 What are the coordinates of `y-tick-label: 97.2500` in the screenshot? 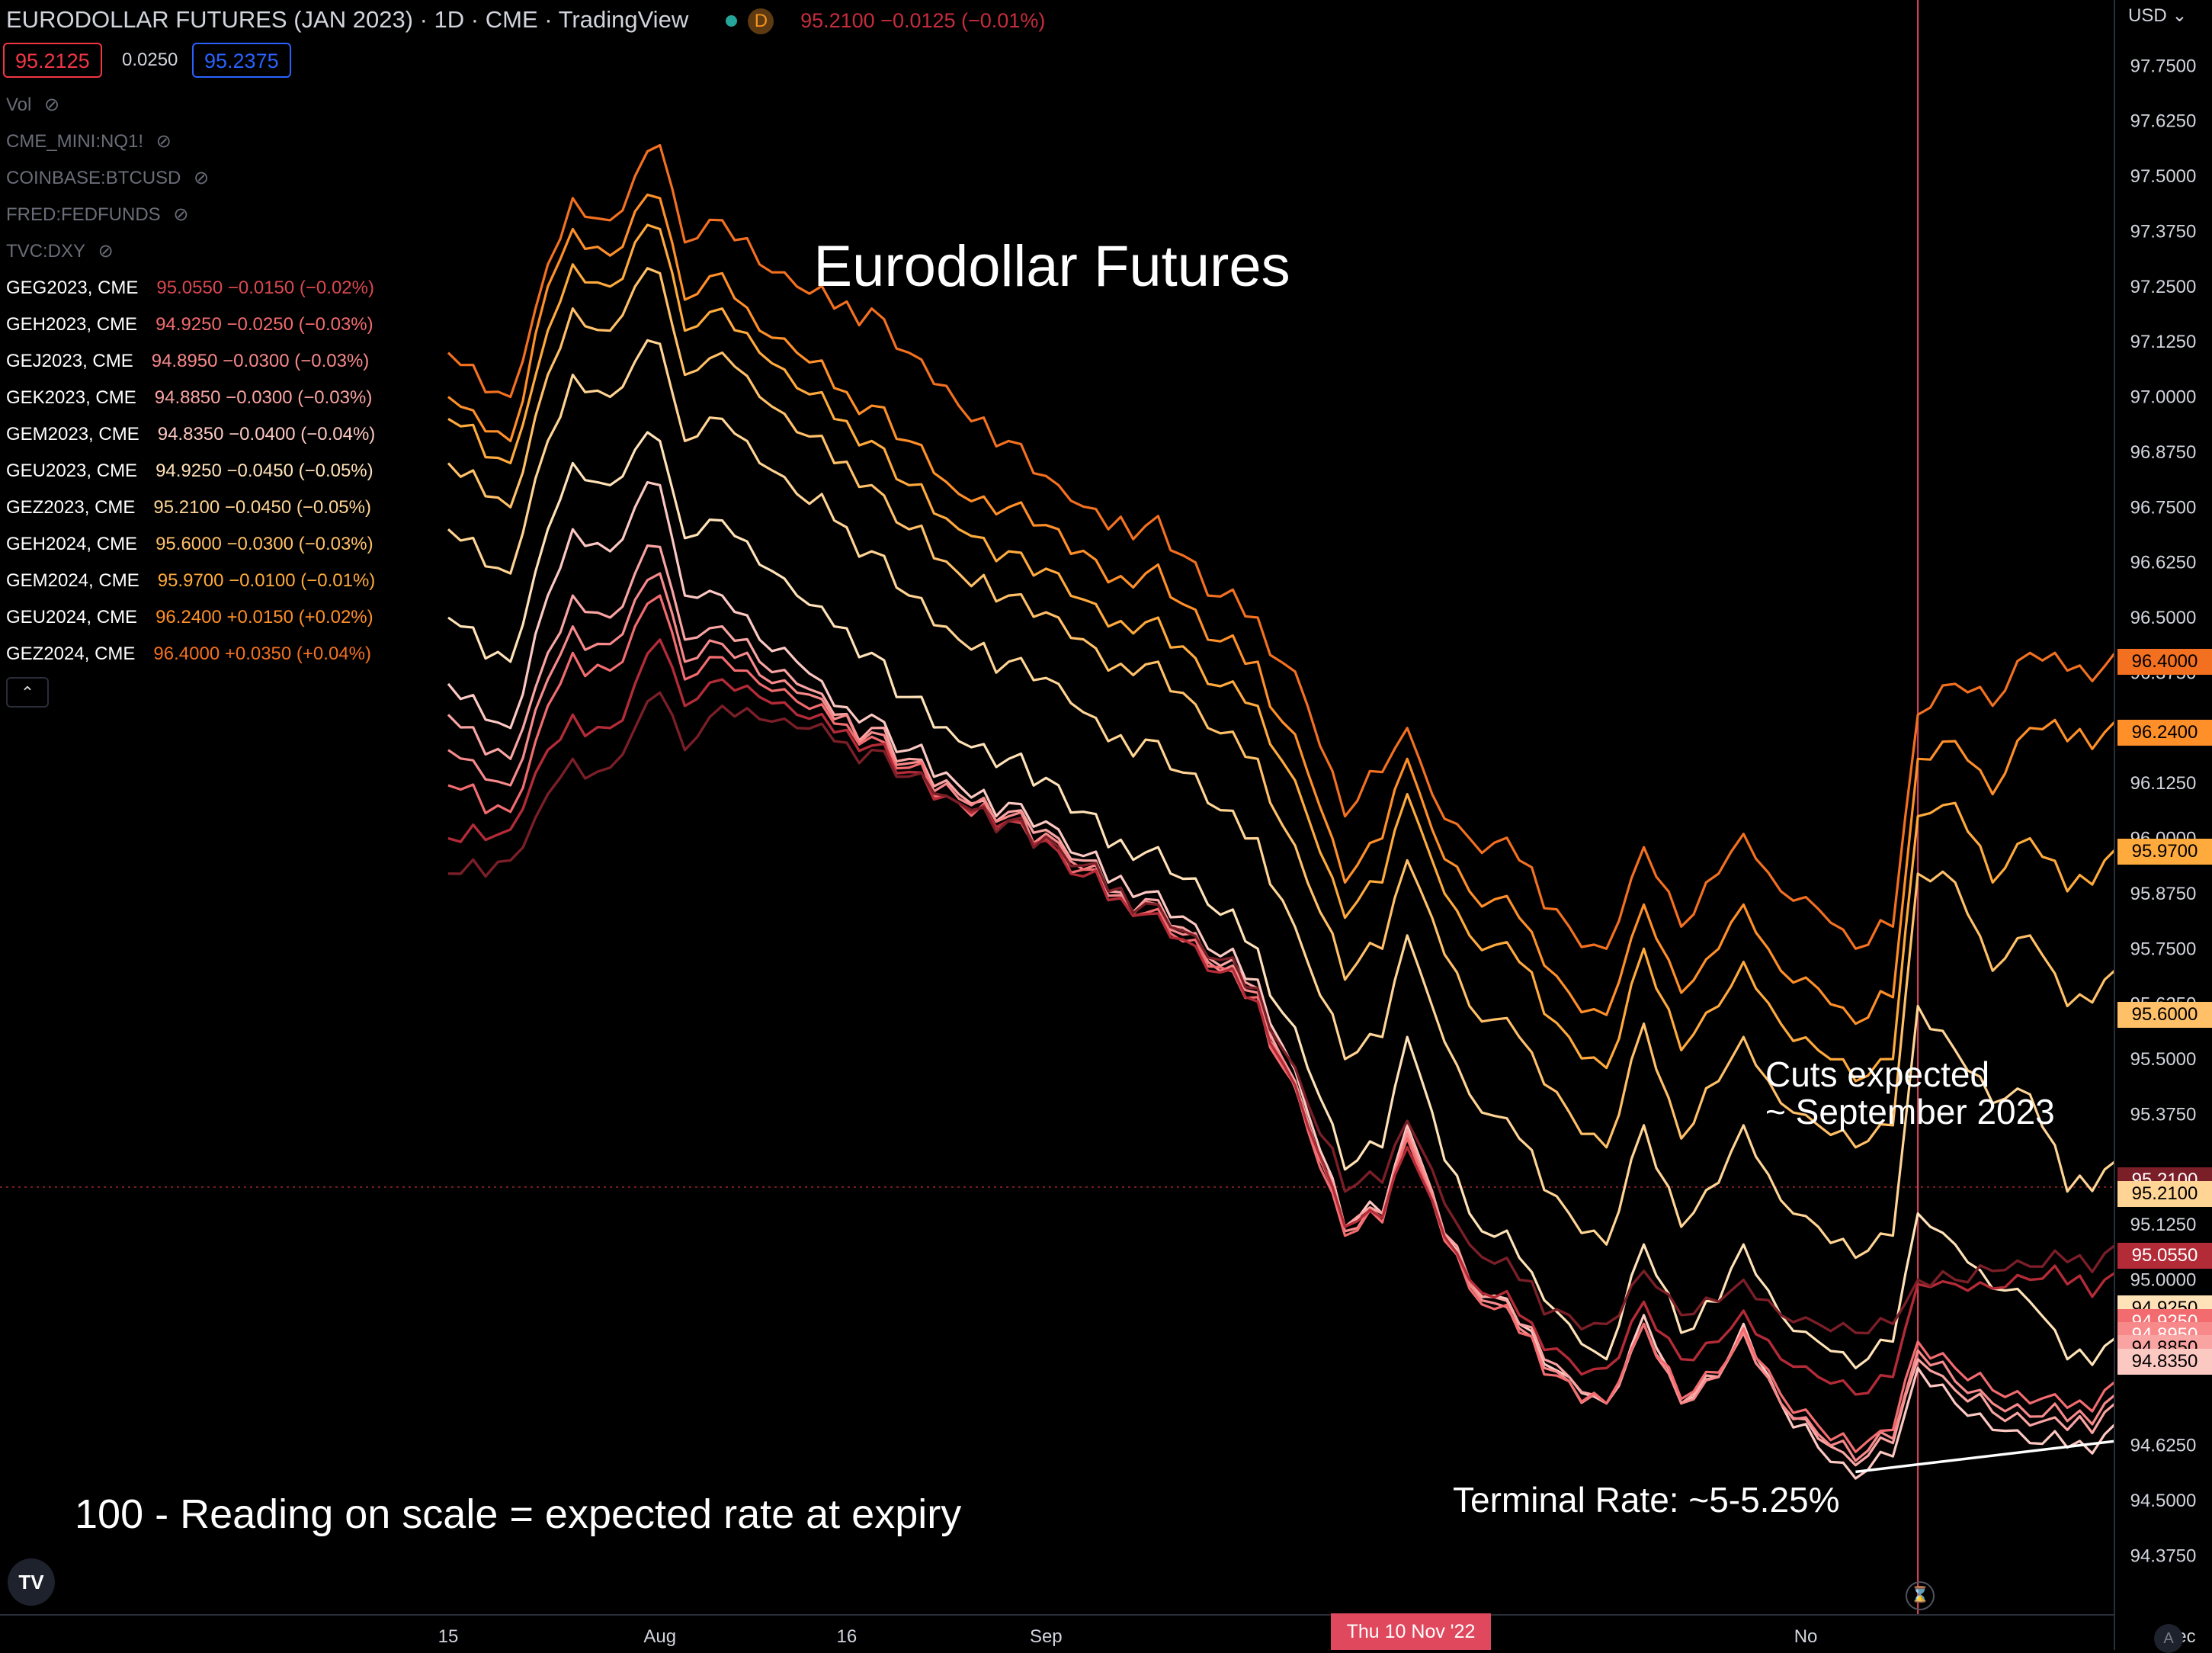 It's located at (2163, 287).